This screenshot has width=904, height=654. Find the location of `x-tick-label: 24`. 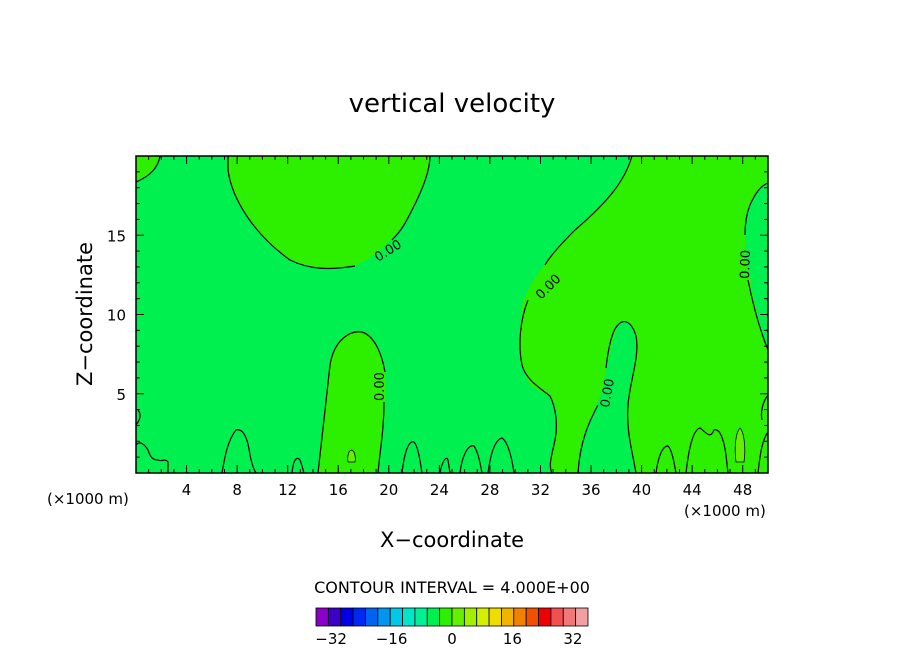

x-tick-label: 24 is located at coordinates (439, 490).